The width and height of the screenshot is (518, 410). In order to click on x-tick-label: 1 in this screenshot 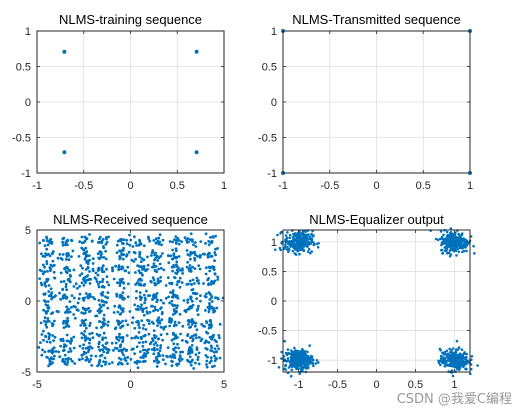, I will do `click(224, 186)`.